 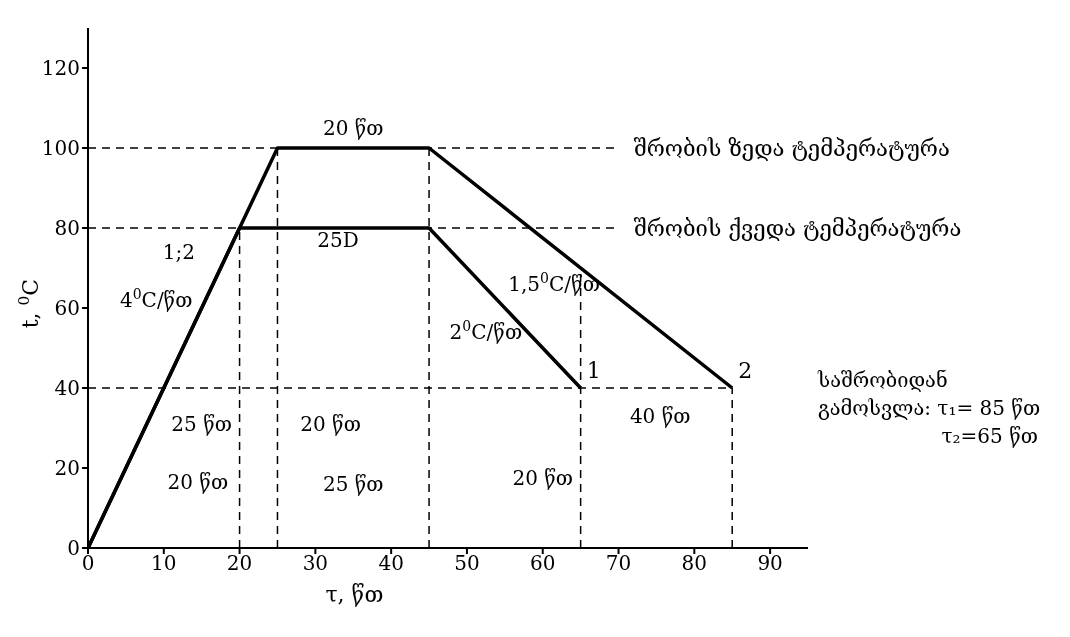 What do you see at coordinates (618, 563) in the screenshot?
I see `x-tick-label: 70` at bounding box center [618, 563].